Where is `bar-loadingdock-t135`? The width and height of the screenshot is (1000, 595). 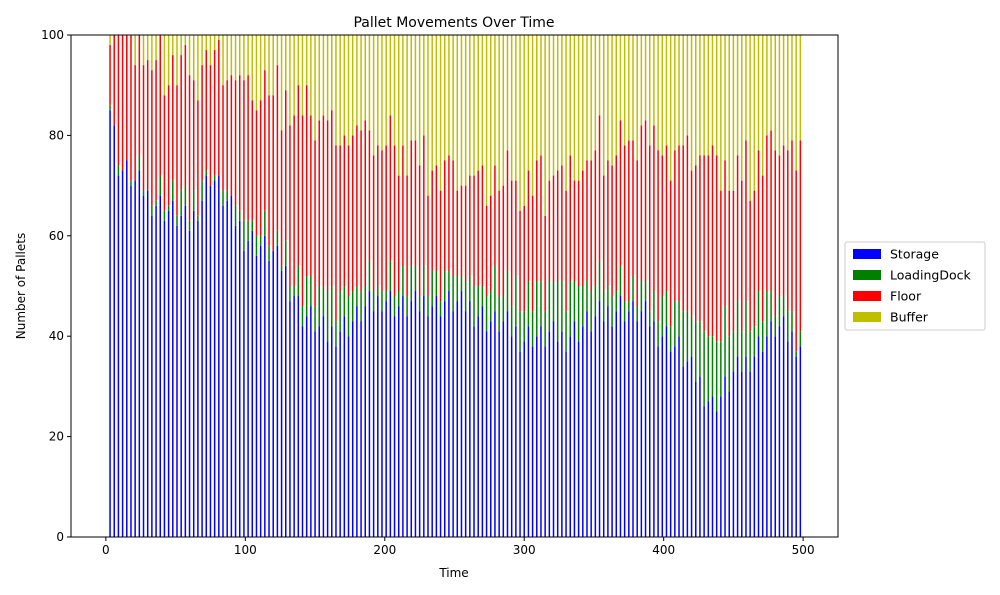
bar-loadingdock-t135 is located at coordinates (294, 291).